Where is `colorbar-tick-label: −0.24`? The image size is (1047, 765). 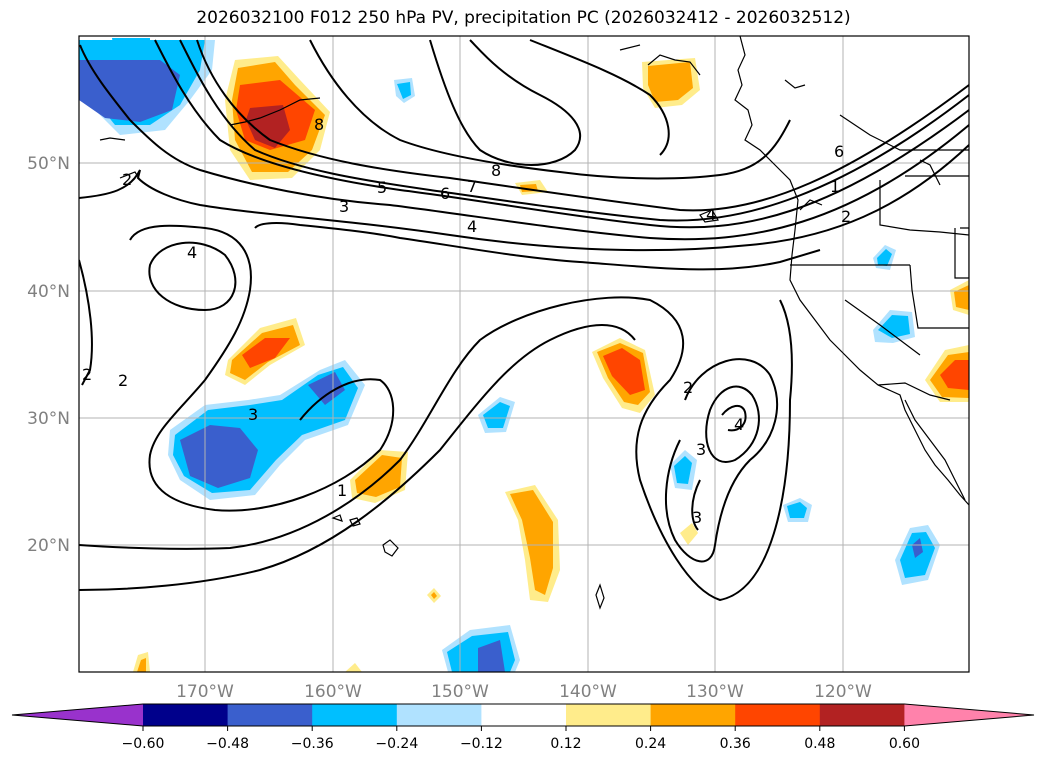
colorbar-tick-label: −0.24 is located at coordinates (396, 744).